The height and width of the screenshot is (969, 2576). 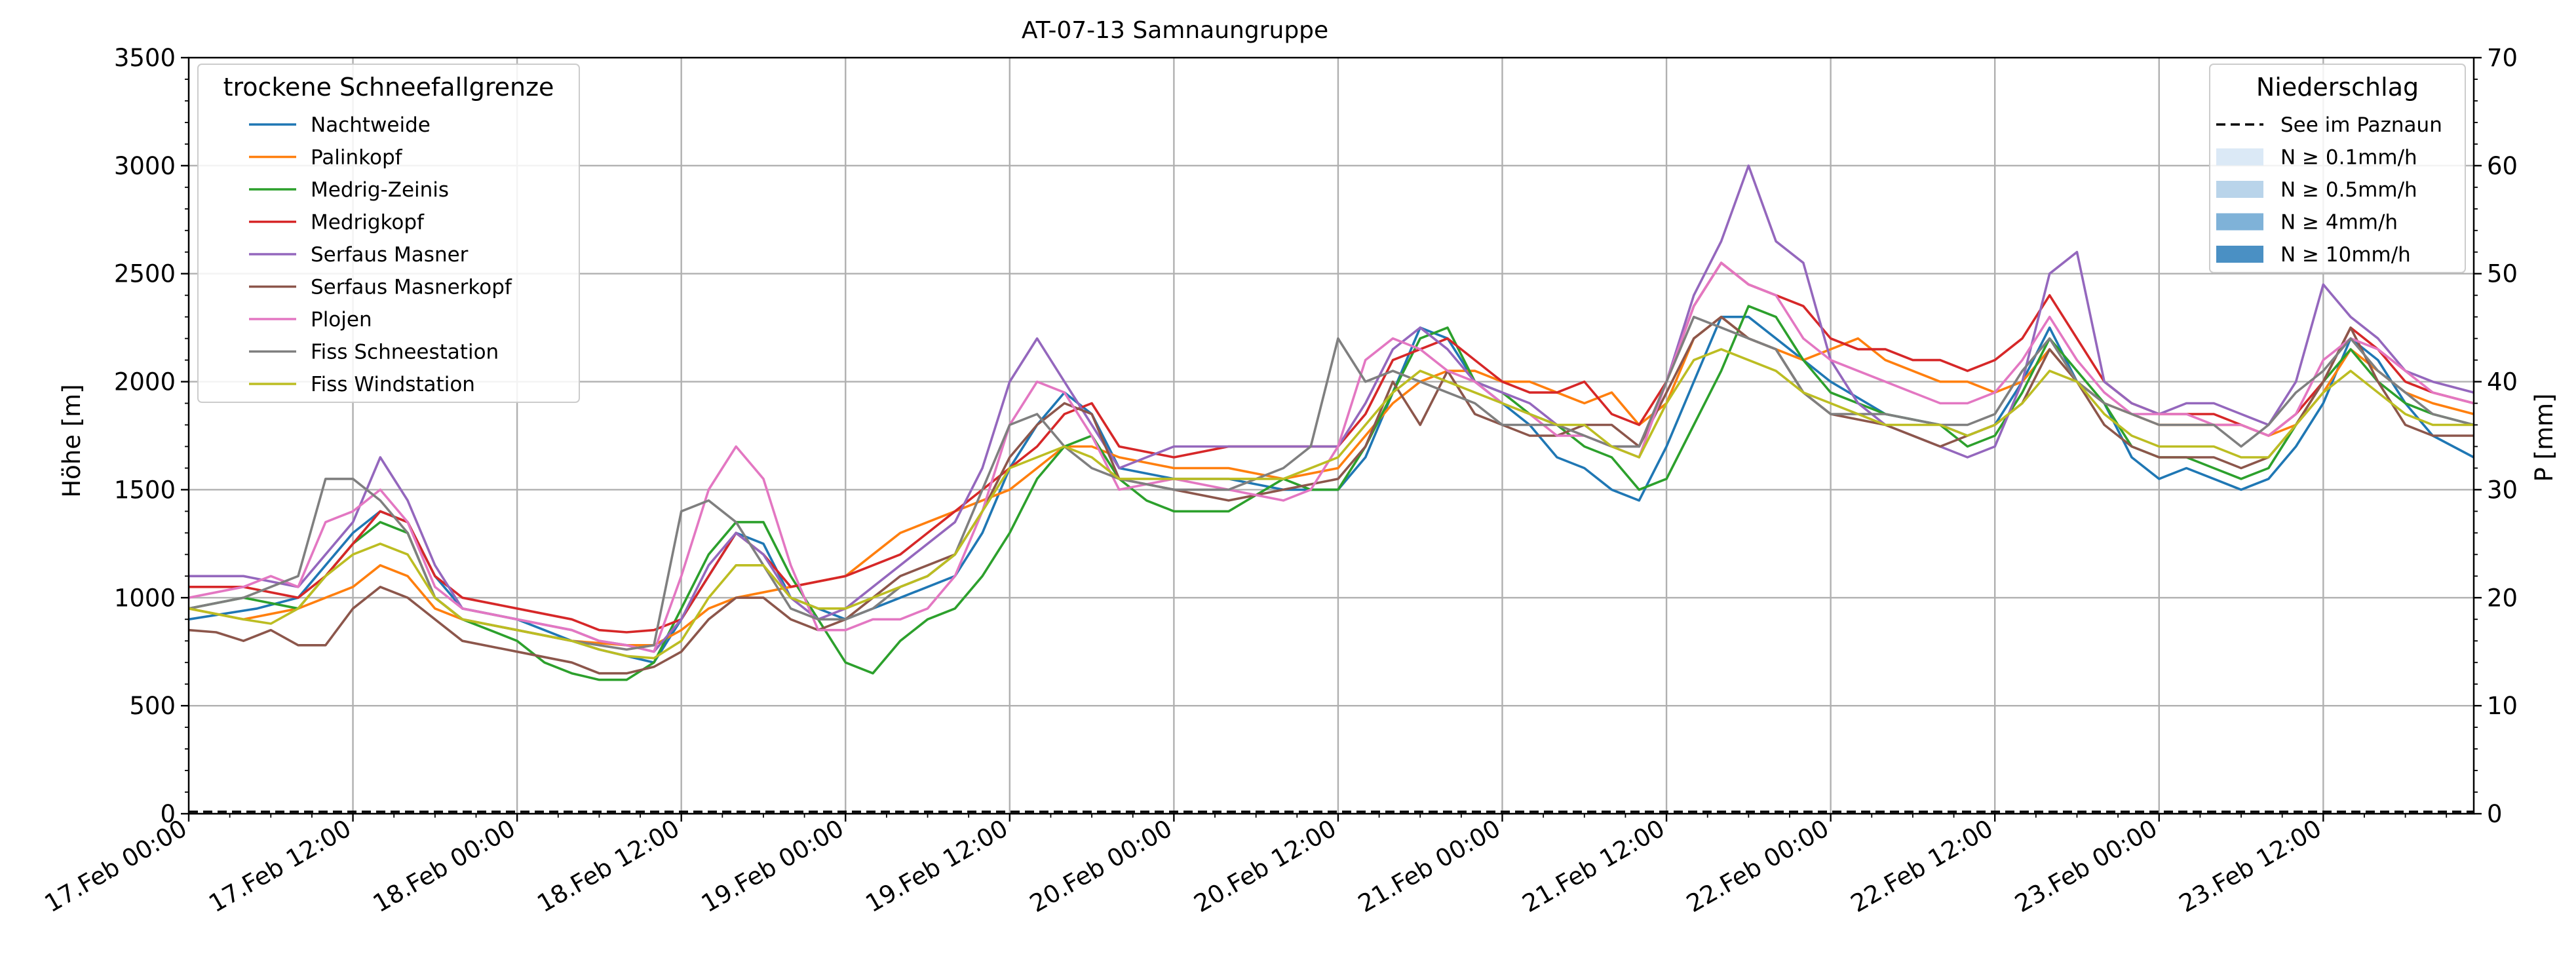 What do you see at coordinates (2502, 166) in the screenshot?
I see `y2-tick-label: 60` at bounding box center [2502, 166].